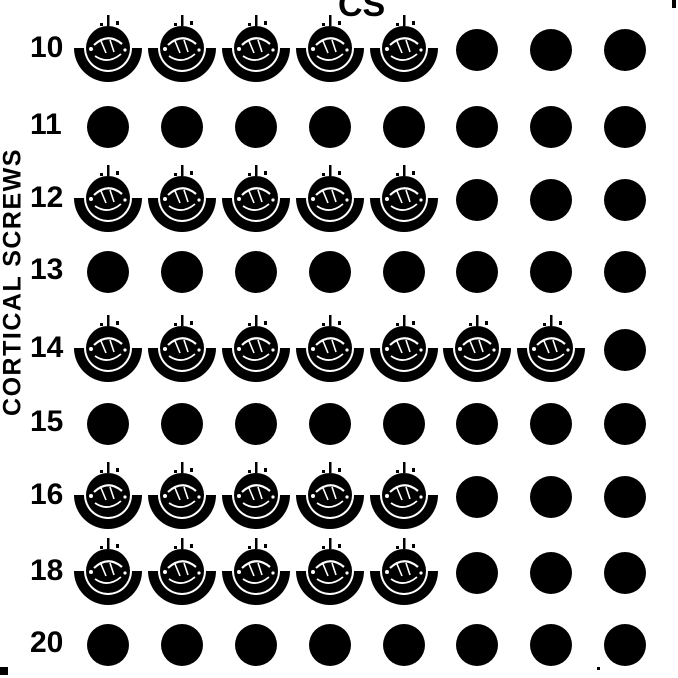 This screenshot has width=678, height=678. I want to click on row-label: 20, so click(47, 642).